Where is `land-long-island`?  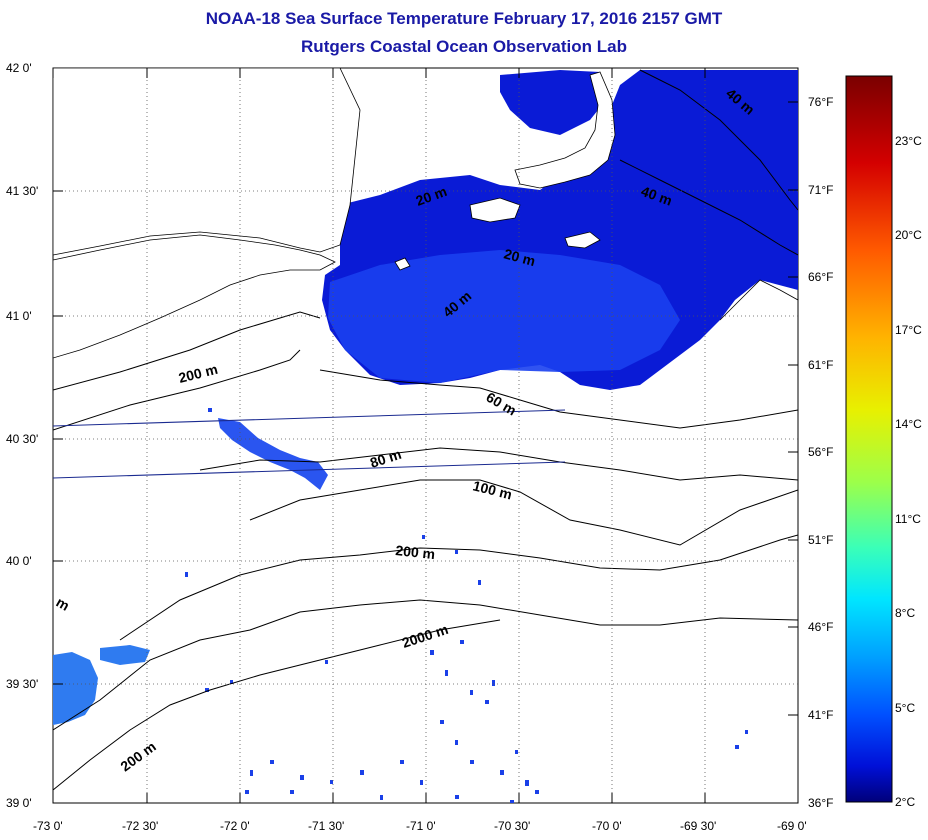
land-long-island is located at coordinates (194, 296).